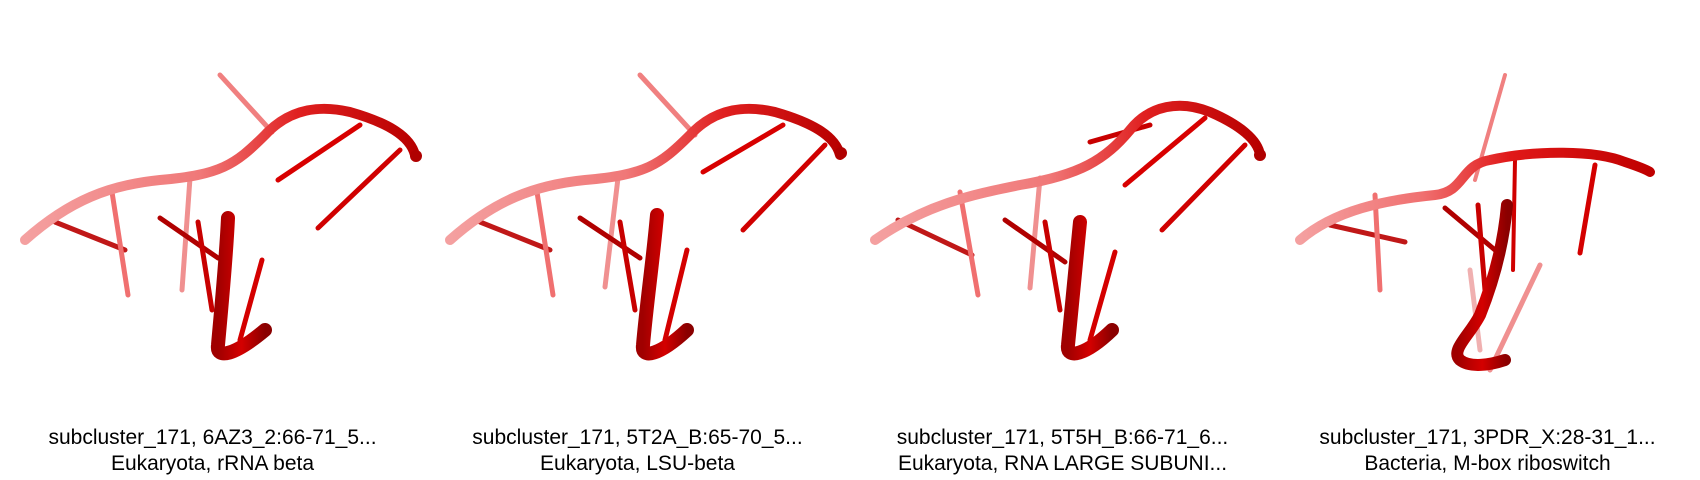 Image resolution: width=1700 pixels, height=480 pixels. Describe the element at coordinates (1487, 463) in the screenshot. I see `panel-subtitle: Bacteria, M-box riboswitch` at that location.